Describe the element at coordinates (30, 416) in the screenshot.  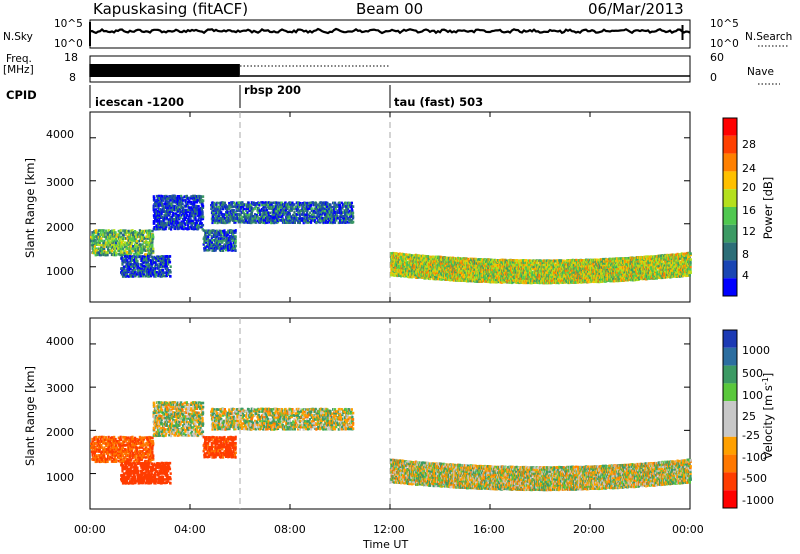
I see `vel-y-axis-label: Slant Range [km]` at that location.